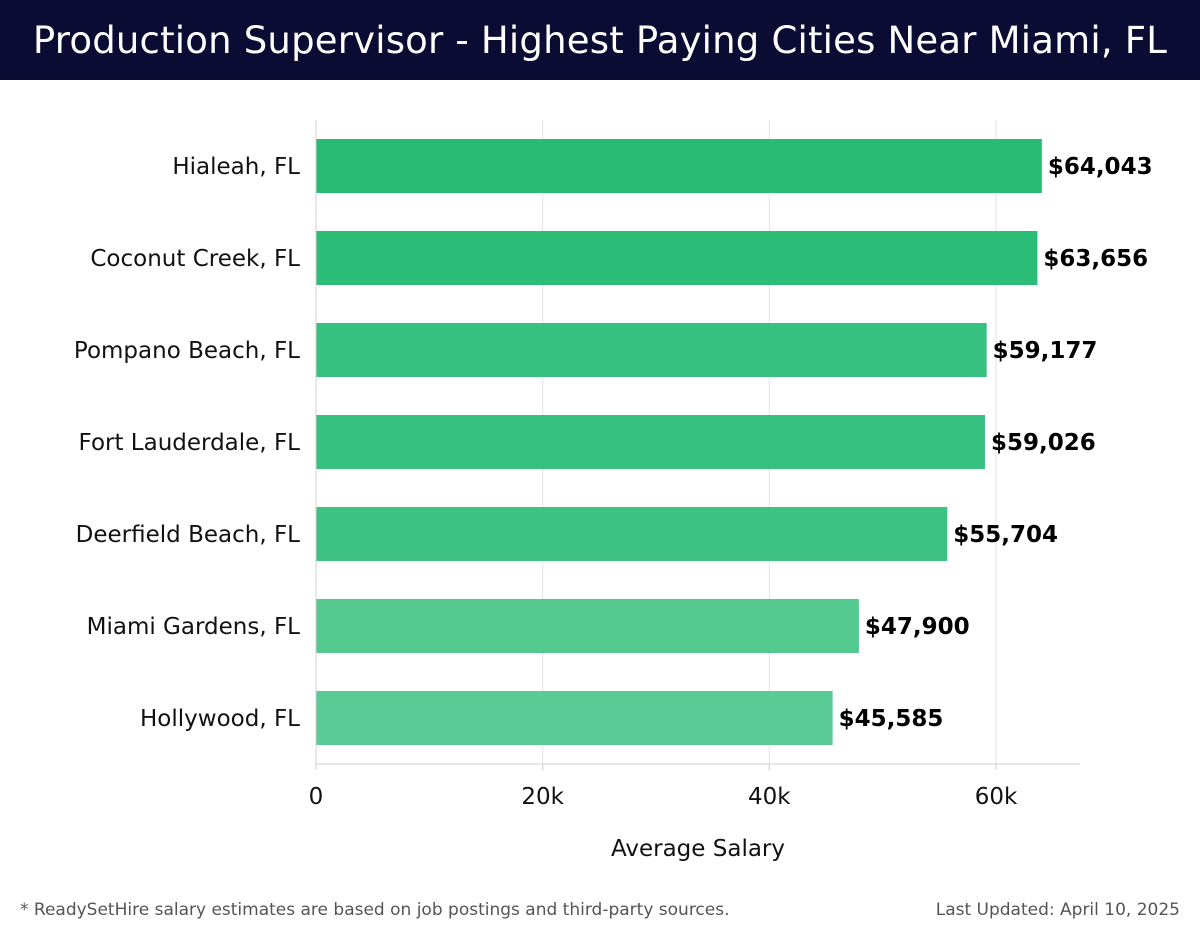 This screenshot has height=940, width=1200. Describe the element at coordinates (917, 627) in the screenshot. I see `value-label: $47,900` at that location.